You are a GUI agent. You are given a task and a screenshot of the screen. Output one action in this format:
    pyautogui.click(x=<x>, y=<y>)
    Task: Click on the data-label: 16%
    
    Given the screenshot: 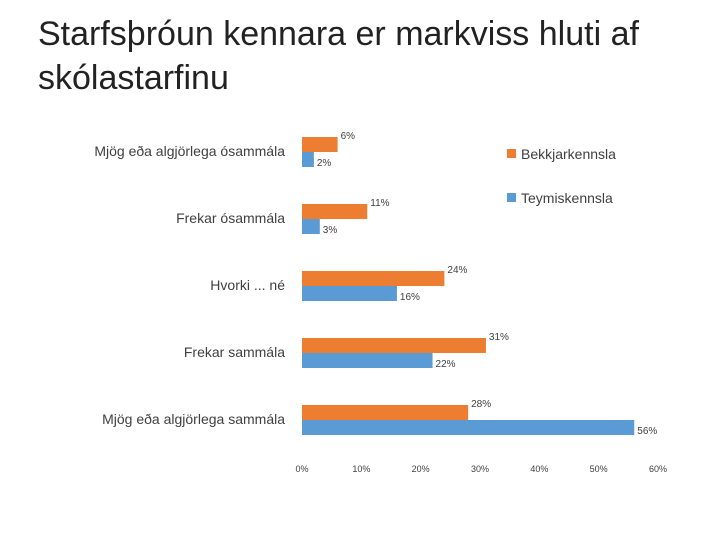 What is the action you would take?
    pyautogui.click(x=410, y=297)
    